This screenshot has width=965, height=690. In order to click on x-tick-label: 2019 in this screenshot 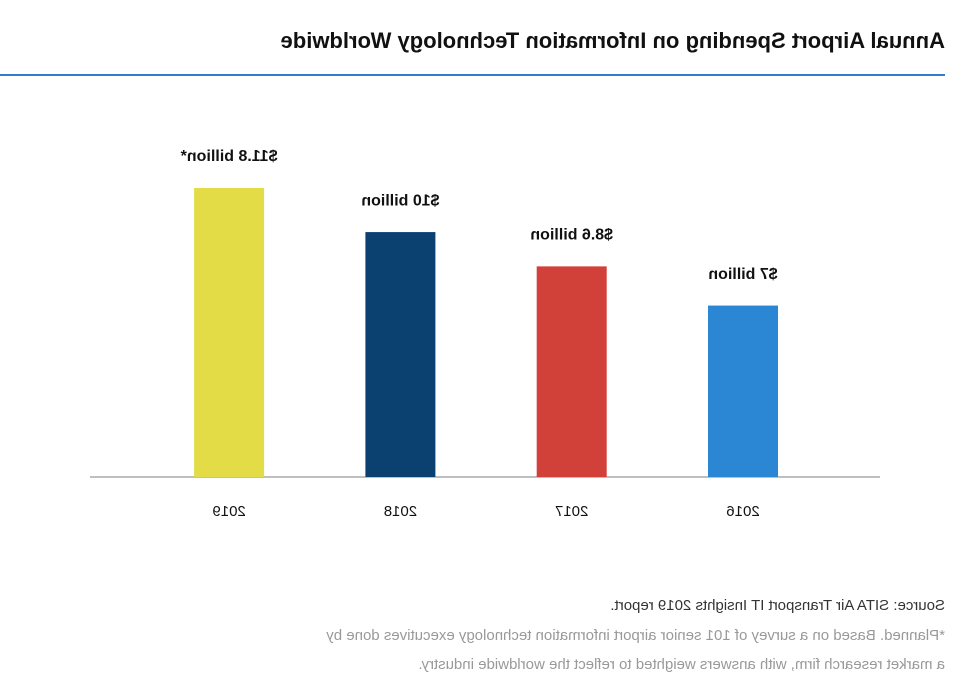, I will do `click(228, 511)`.